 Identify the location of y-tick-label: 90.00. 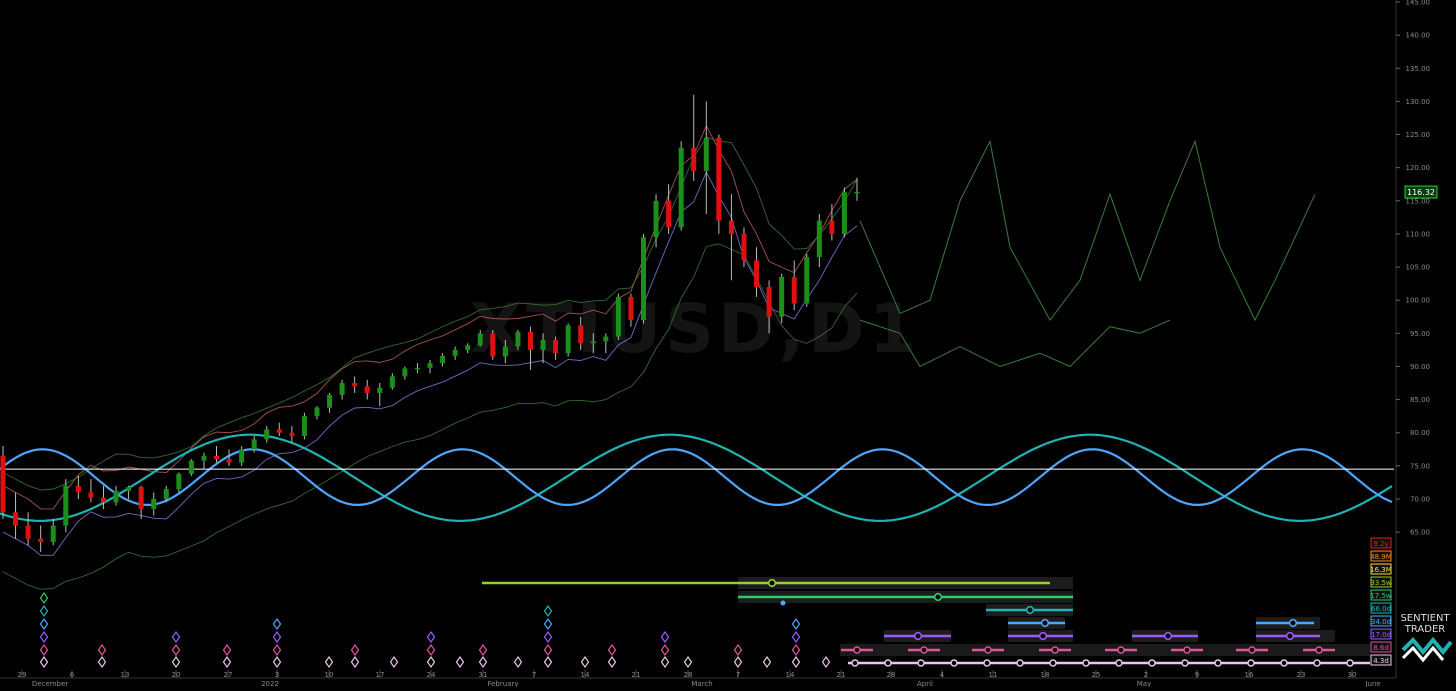
(1420, 367).